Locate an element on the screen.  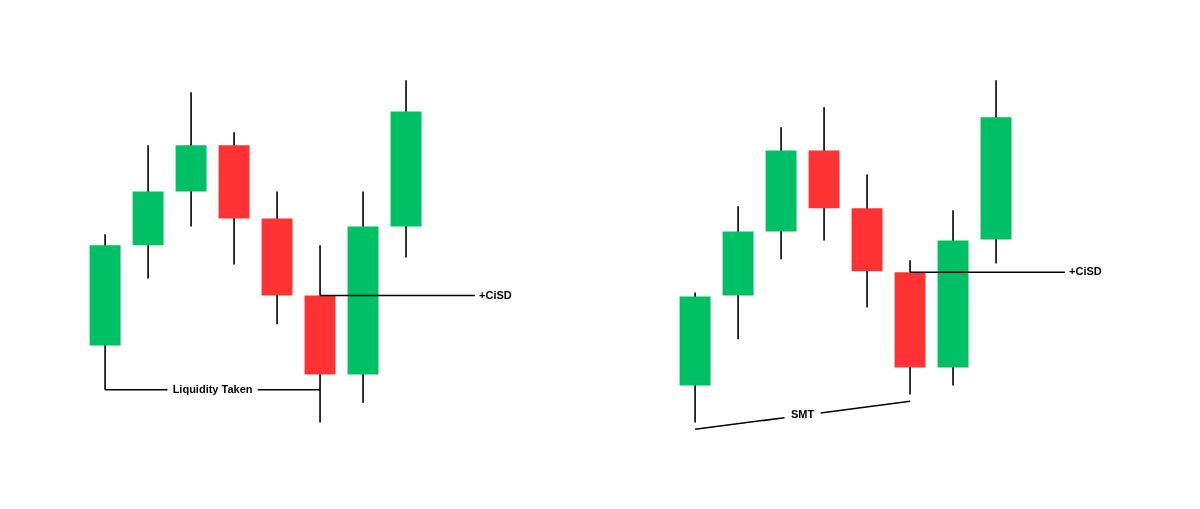
annotation: SMT is located at coordinates (802, 414).